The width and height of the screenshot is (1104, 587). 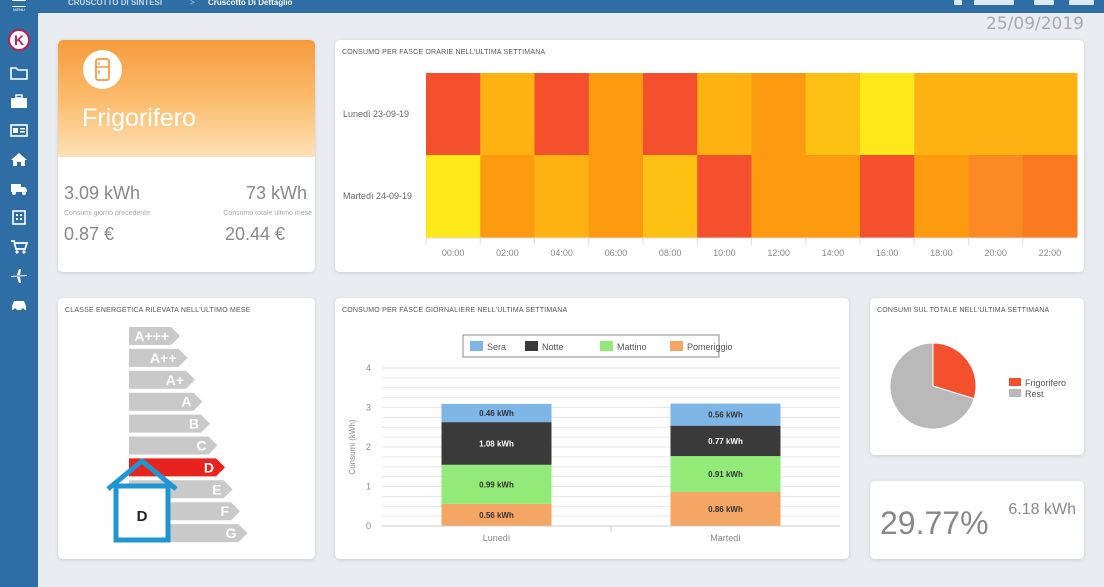 What do you see at coordinates (368, 447) in the screenshot?
I see `bar-y-tick: 2` at bounding box center [368, 447].